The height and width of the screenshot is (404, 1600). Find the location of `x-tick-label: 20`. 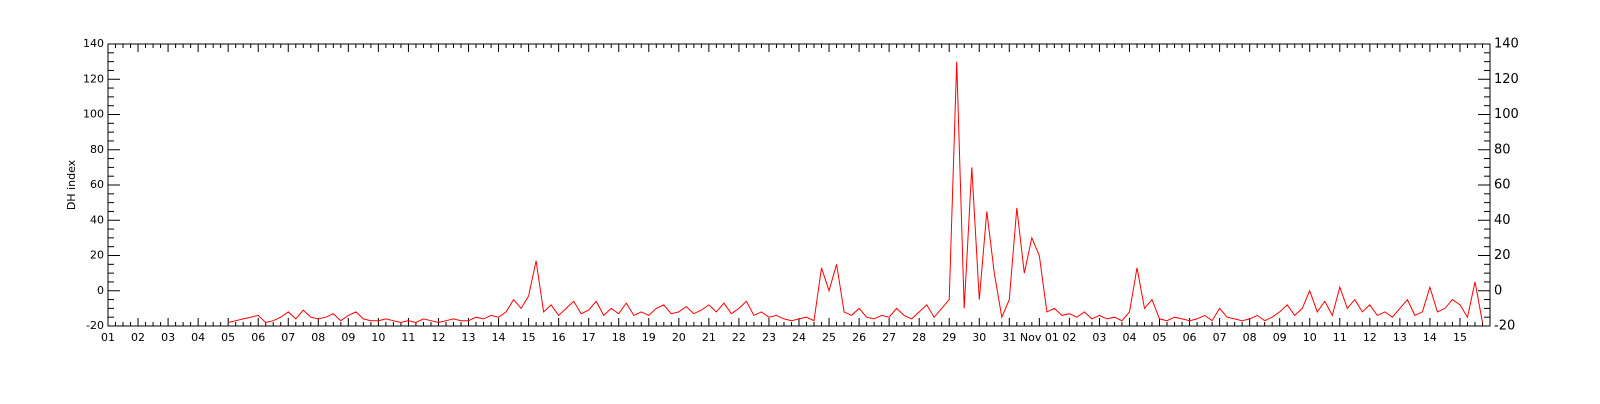

x-tick-label: 20 is located at coordinates (679, 337).